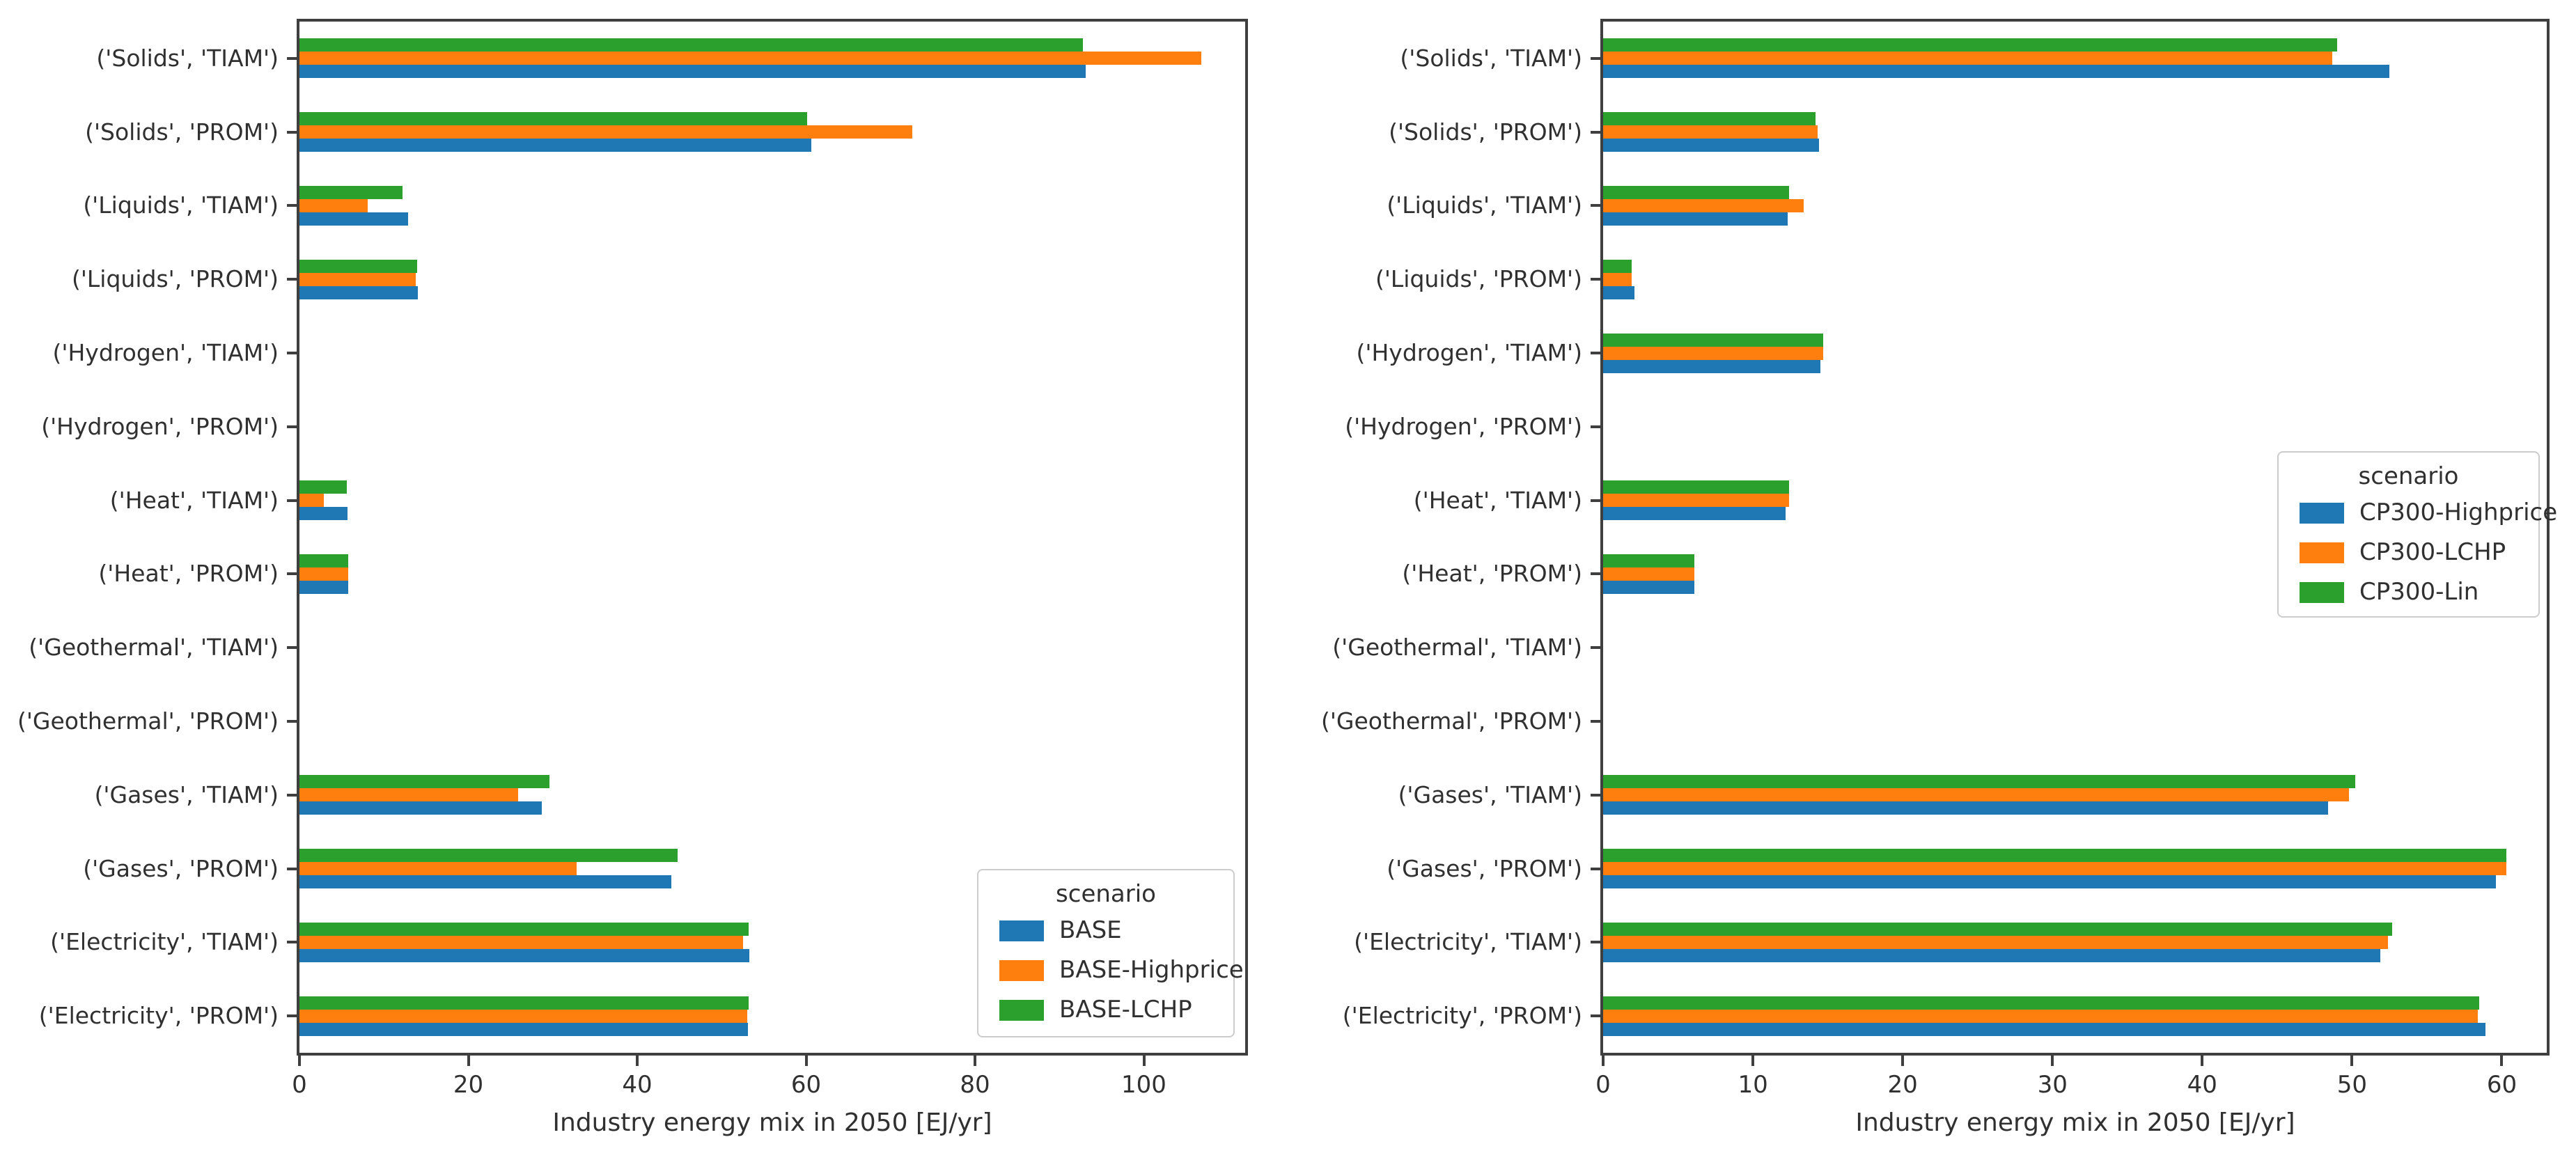  I want to click on x-tick-label: 10, so click(1753, 1085).